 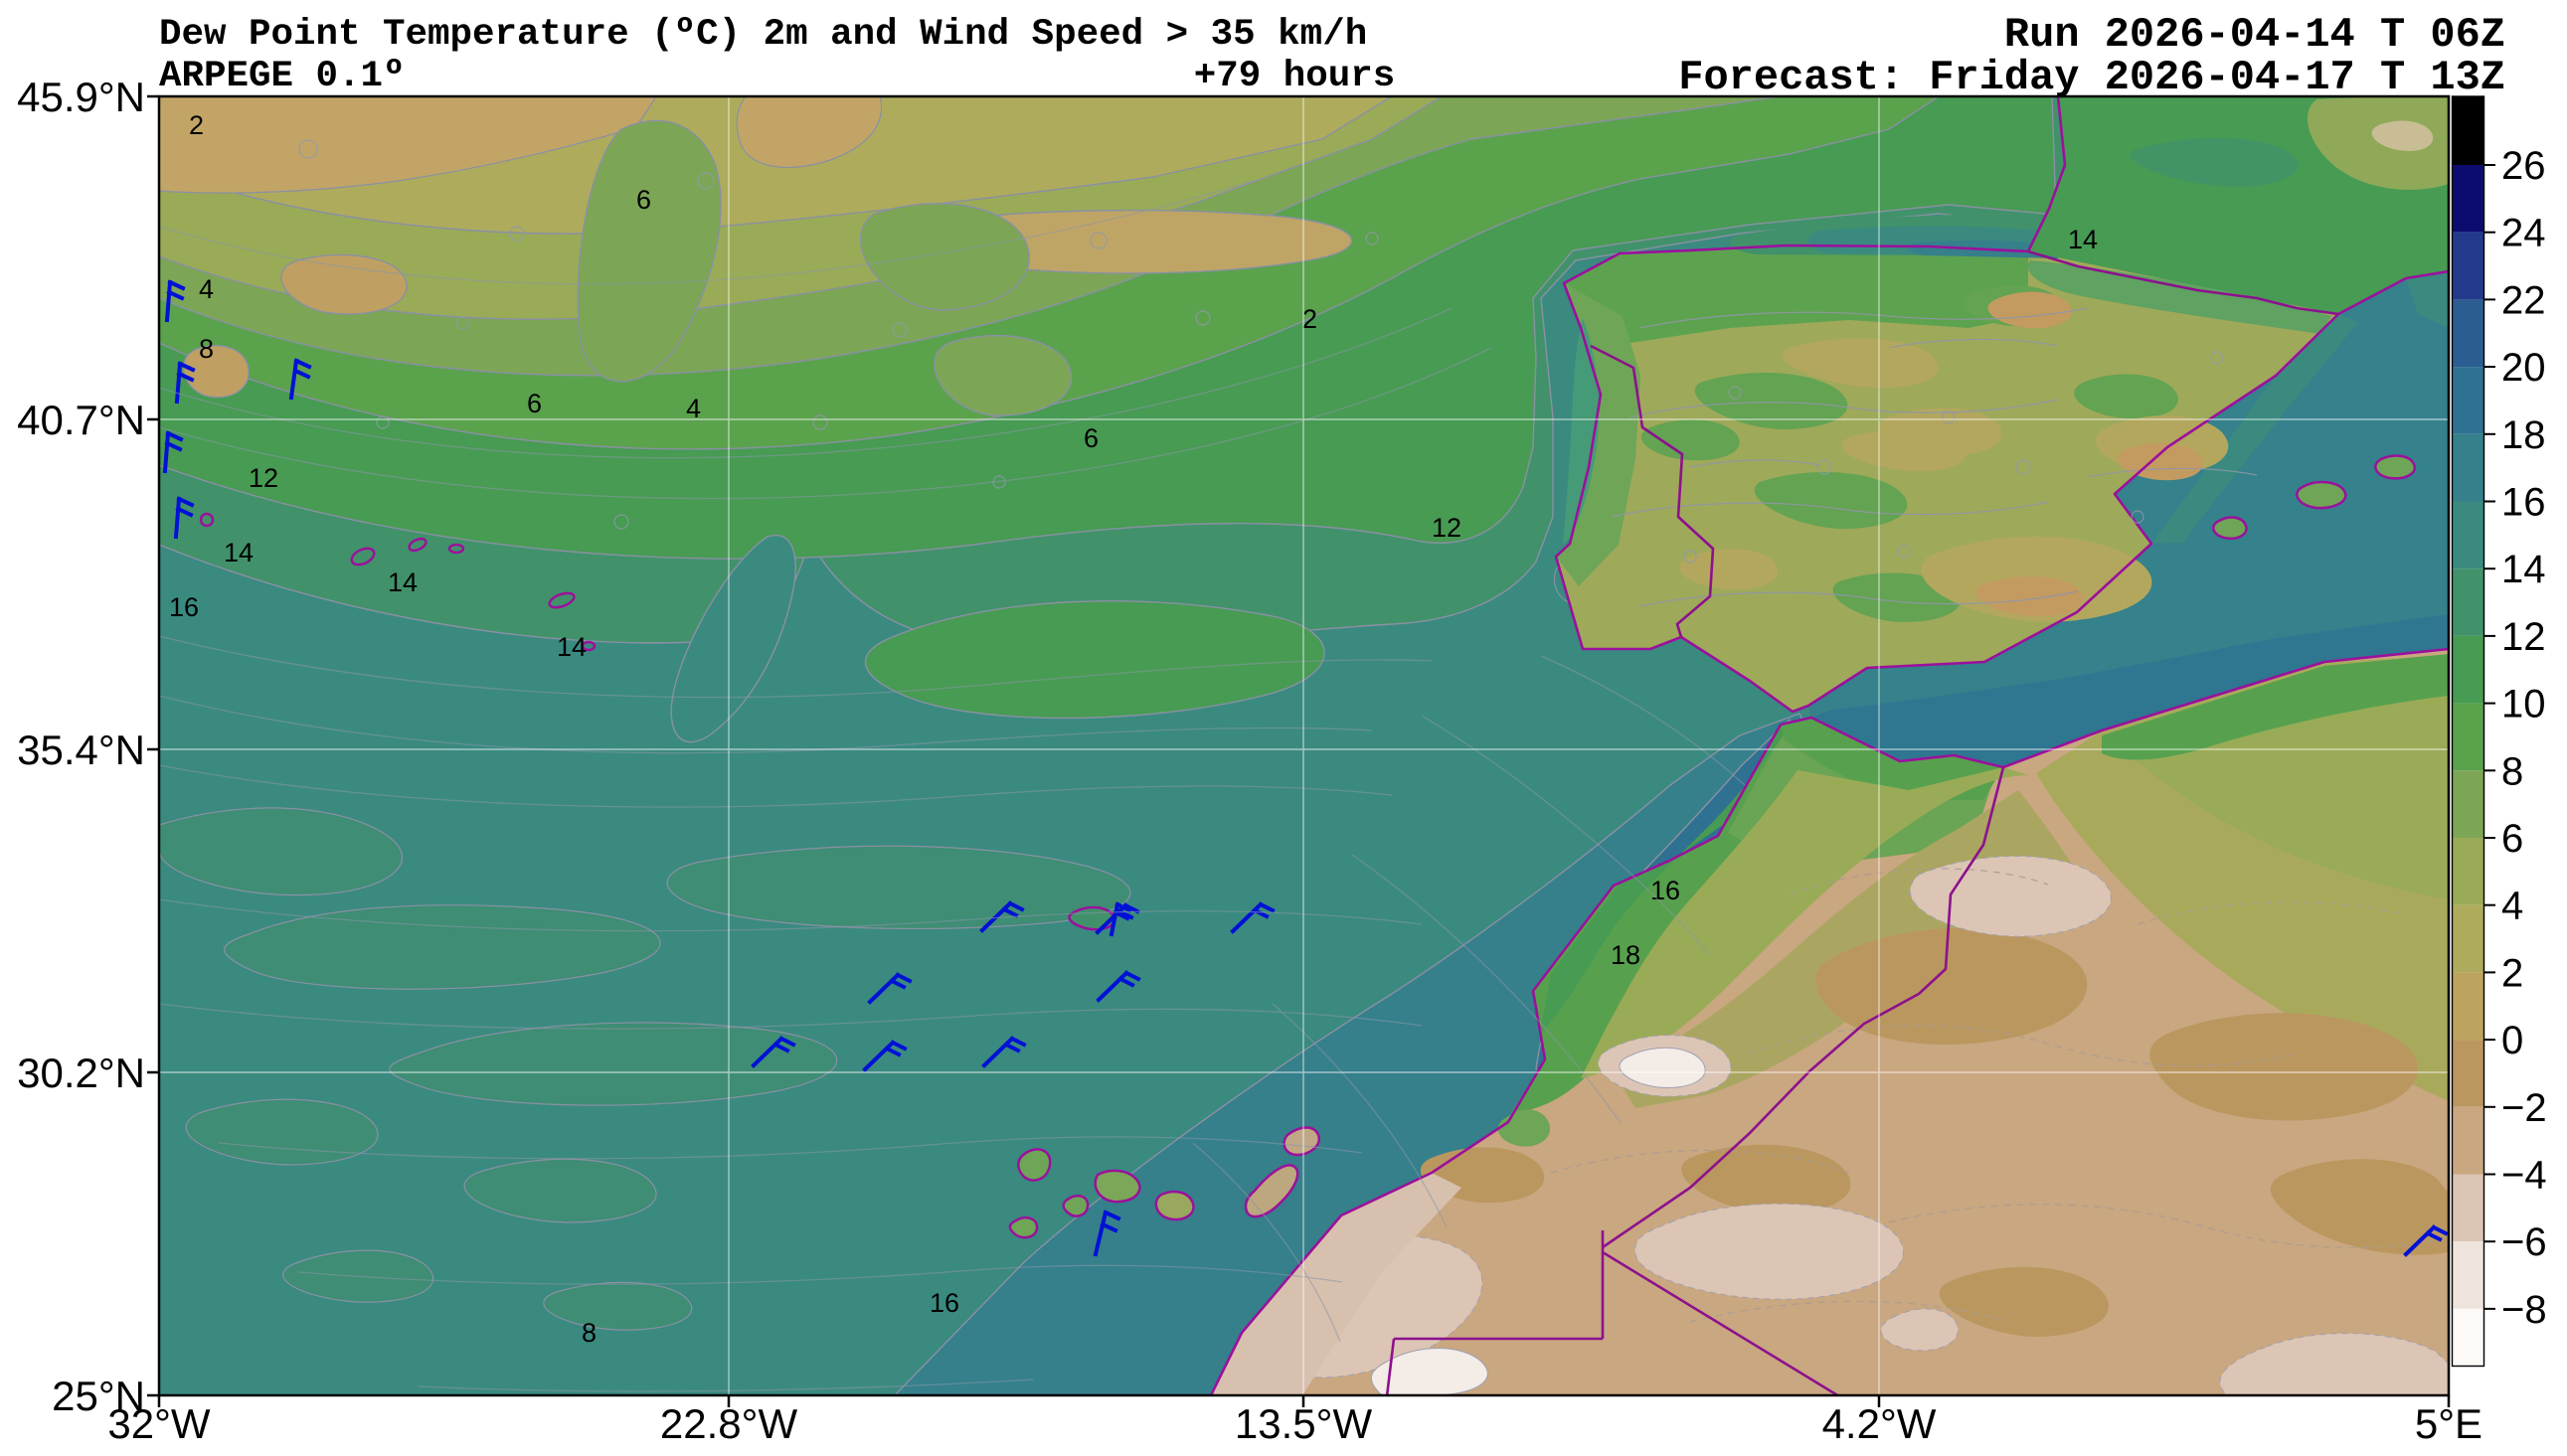 I want to click on svg-text: 30.2°N, so click(x=81, y=1073).